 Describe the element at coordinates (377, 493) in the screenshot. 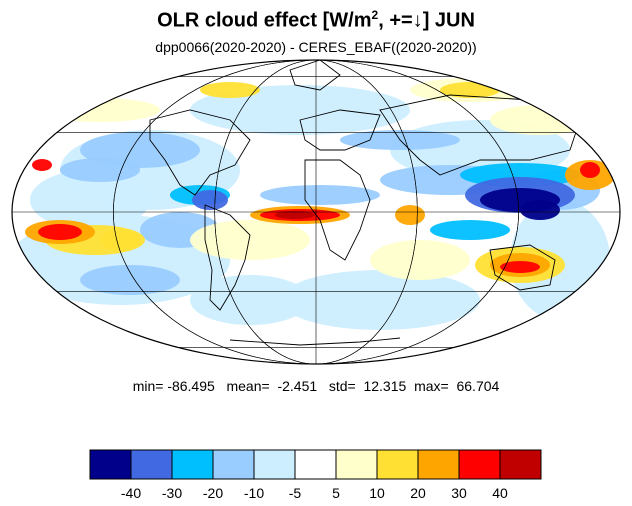

I see `colorbar-tick-label: 10` at that location.